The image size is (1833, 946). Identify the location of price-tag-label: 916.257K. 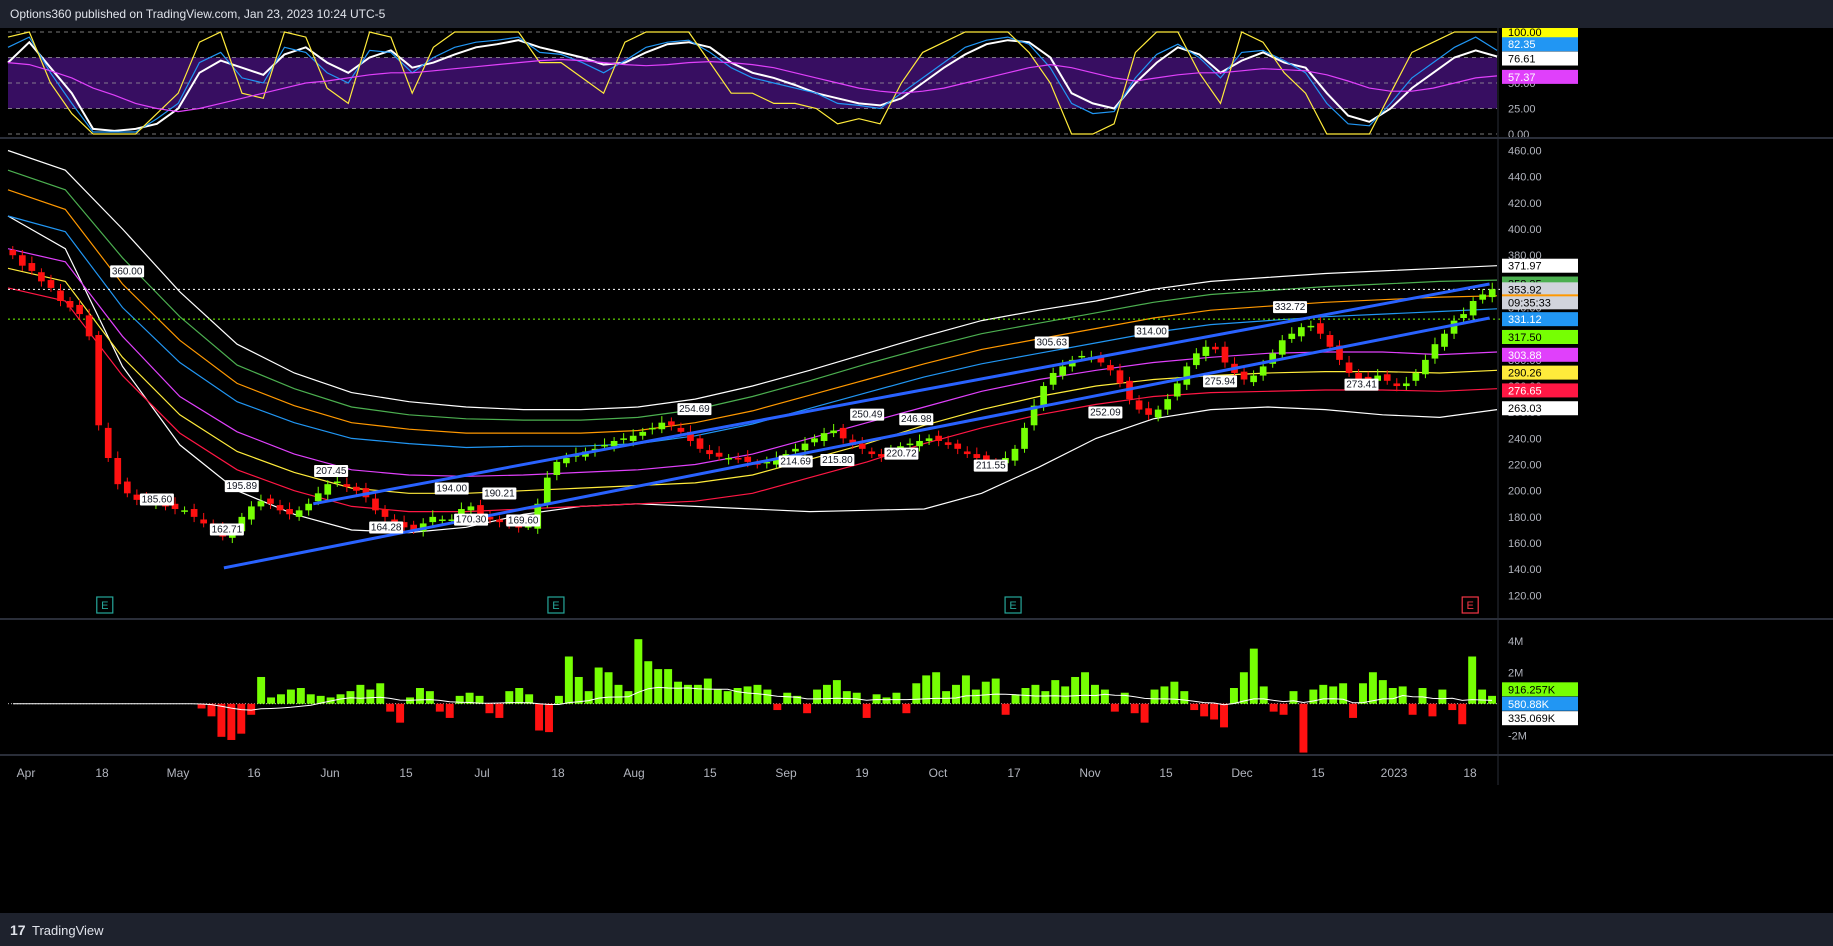
(1532, 690).